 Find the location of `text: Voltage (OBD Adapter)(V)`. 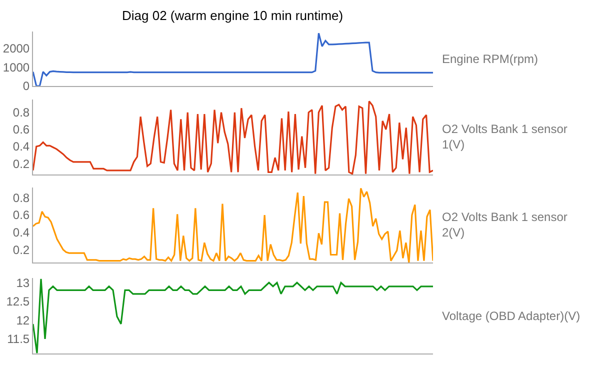

text: Voltage (OBD Adapter)(V) is located at coordinates (511, 316).